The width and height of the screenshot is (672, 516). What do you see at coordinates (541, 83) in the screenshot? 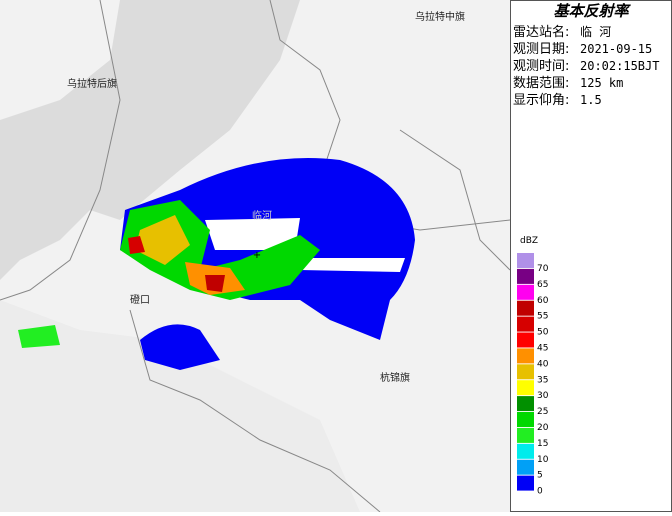
I see `field-label: 数据范围:` at bounding box center [541, 83].